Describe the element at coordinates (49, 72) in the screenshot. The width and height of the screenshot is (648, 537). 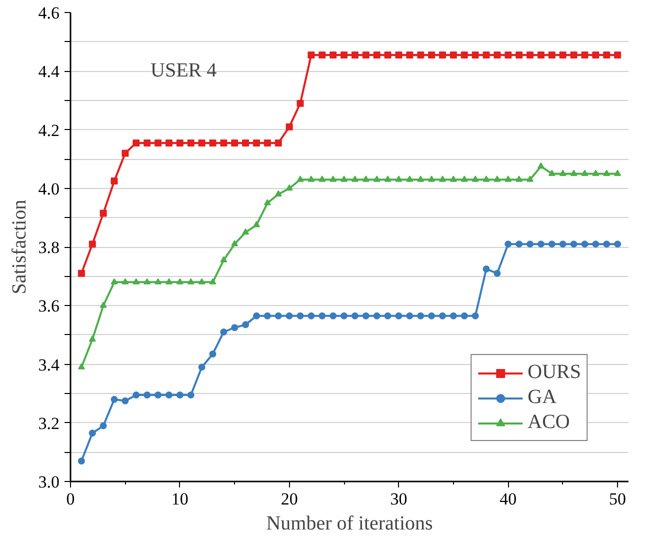
I see `y-tick-label: 4.4` at that location.